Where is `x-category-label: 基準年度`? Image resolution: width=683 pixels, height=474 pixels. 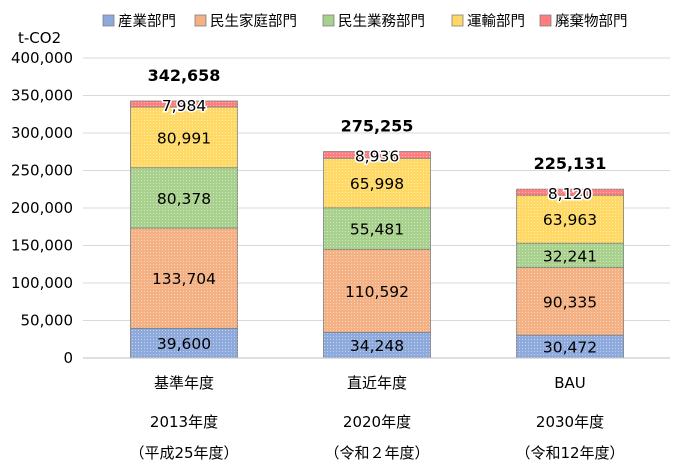 x-category-label: 基準年度 is located at coordinates (184, 383).